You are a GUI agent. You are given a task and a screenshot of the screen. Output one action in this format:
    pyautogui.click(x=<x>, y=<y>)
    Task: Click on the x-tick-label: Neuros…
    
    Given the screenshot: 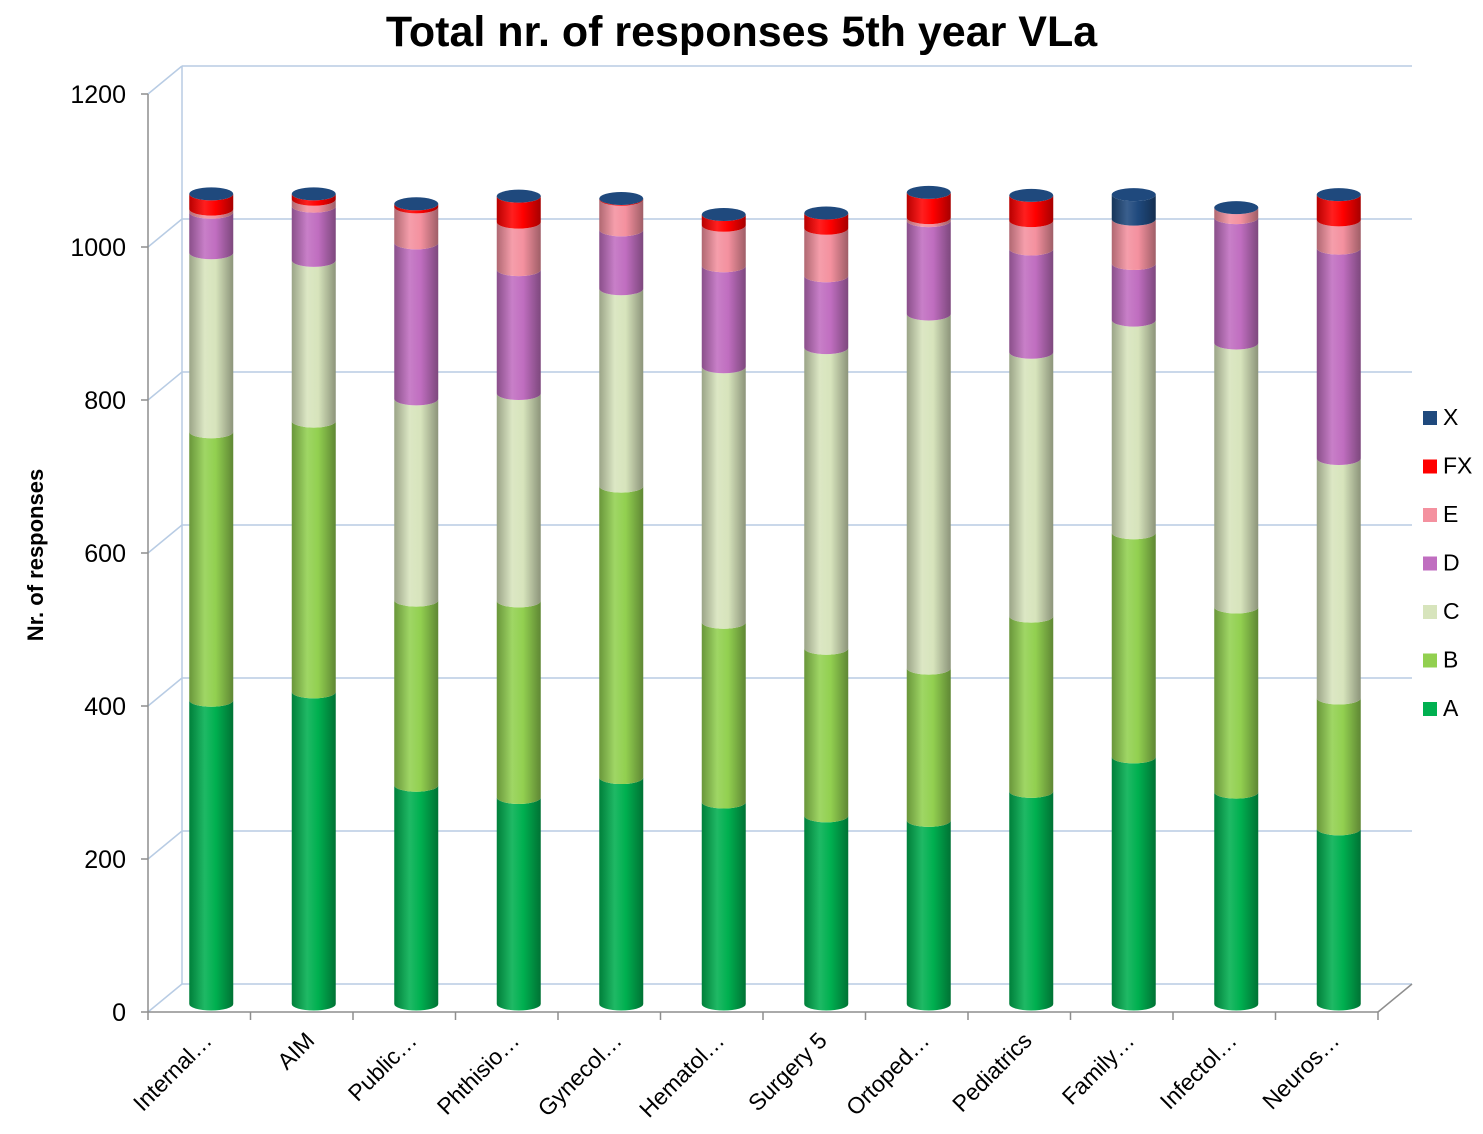 What is the action you would take?
    pyautogui.click(x=1300, y=1070)
    